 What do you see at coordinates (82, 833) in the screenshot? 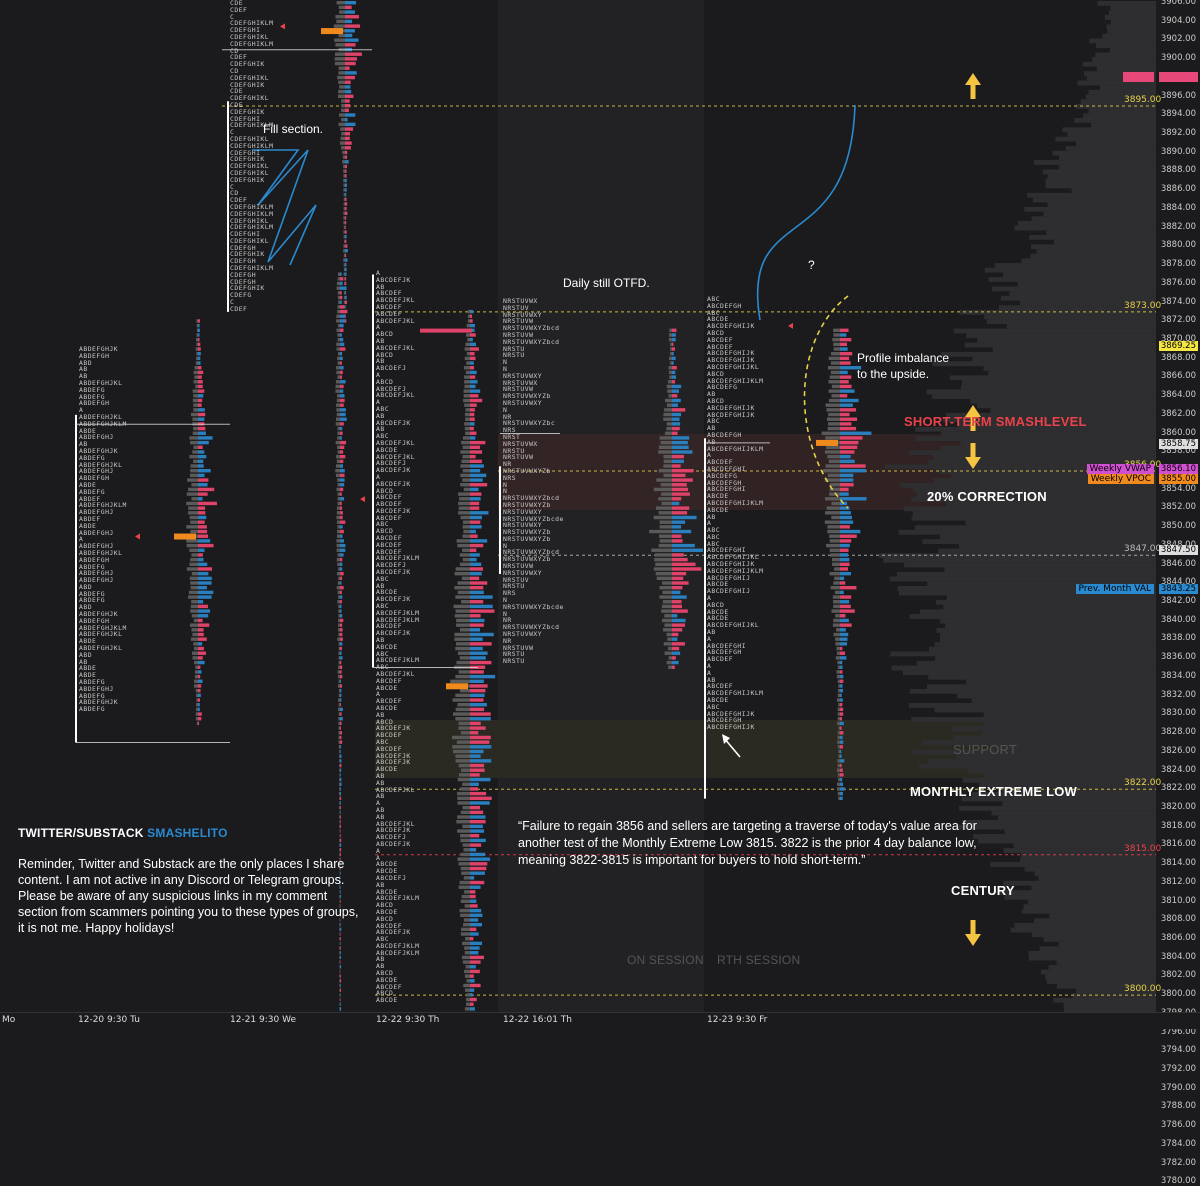
I see `brand-prefix: TWITTER/SUBSTACK` at bounding box center [82, 833].